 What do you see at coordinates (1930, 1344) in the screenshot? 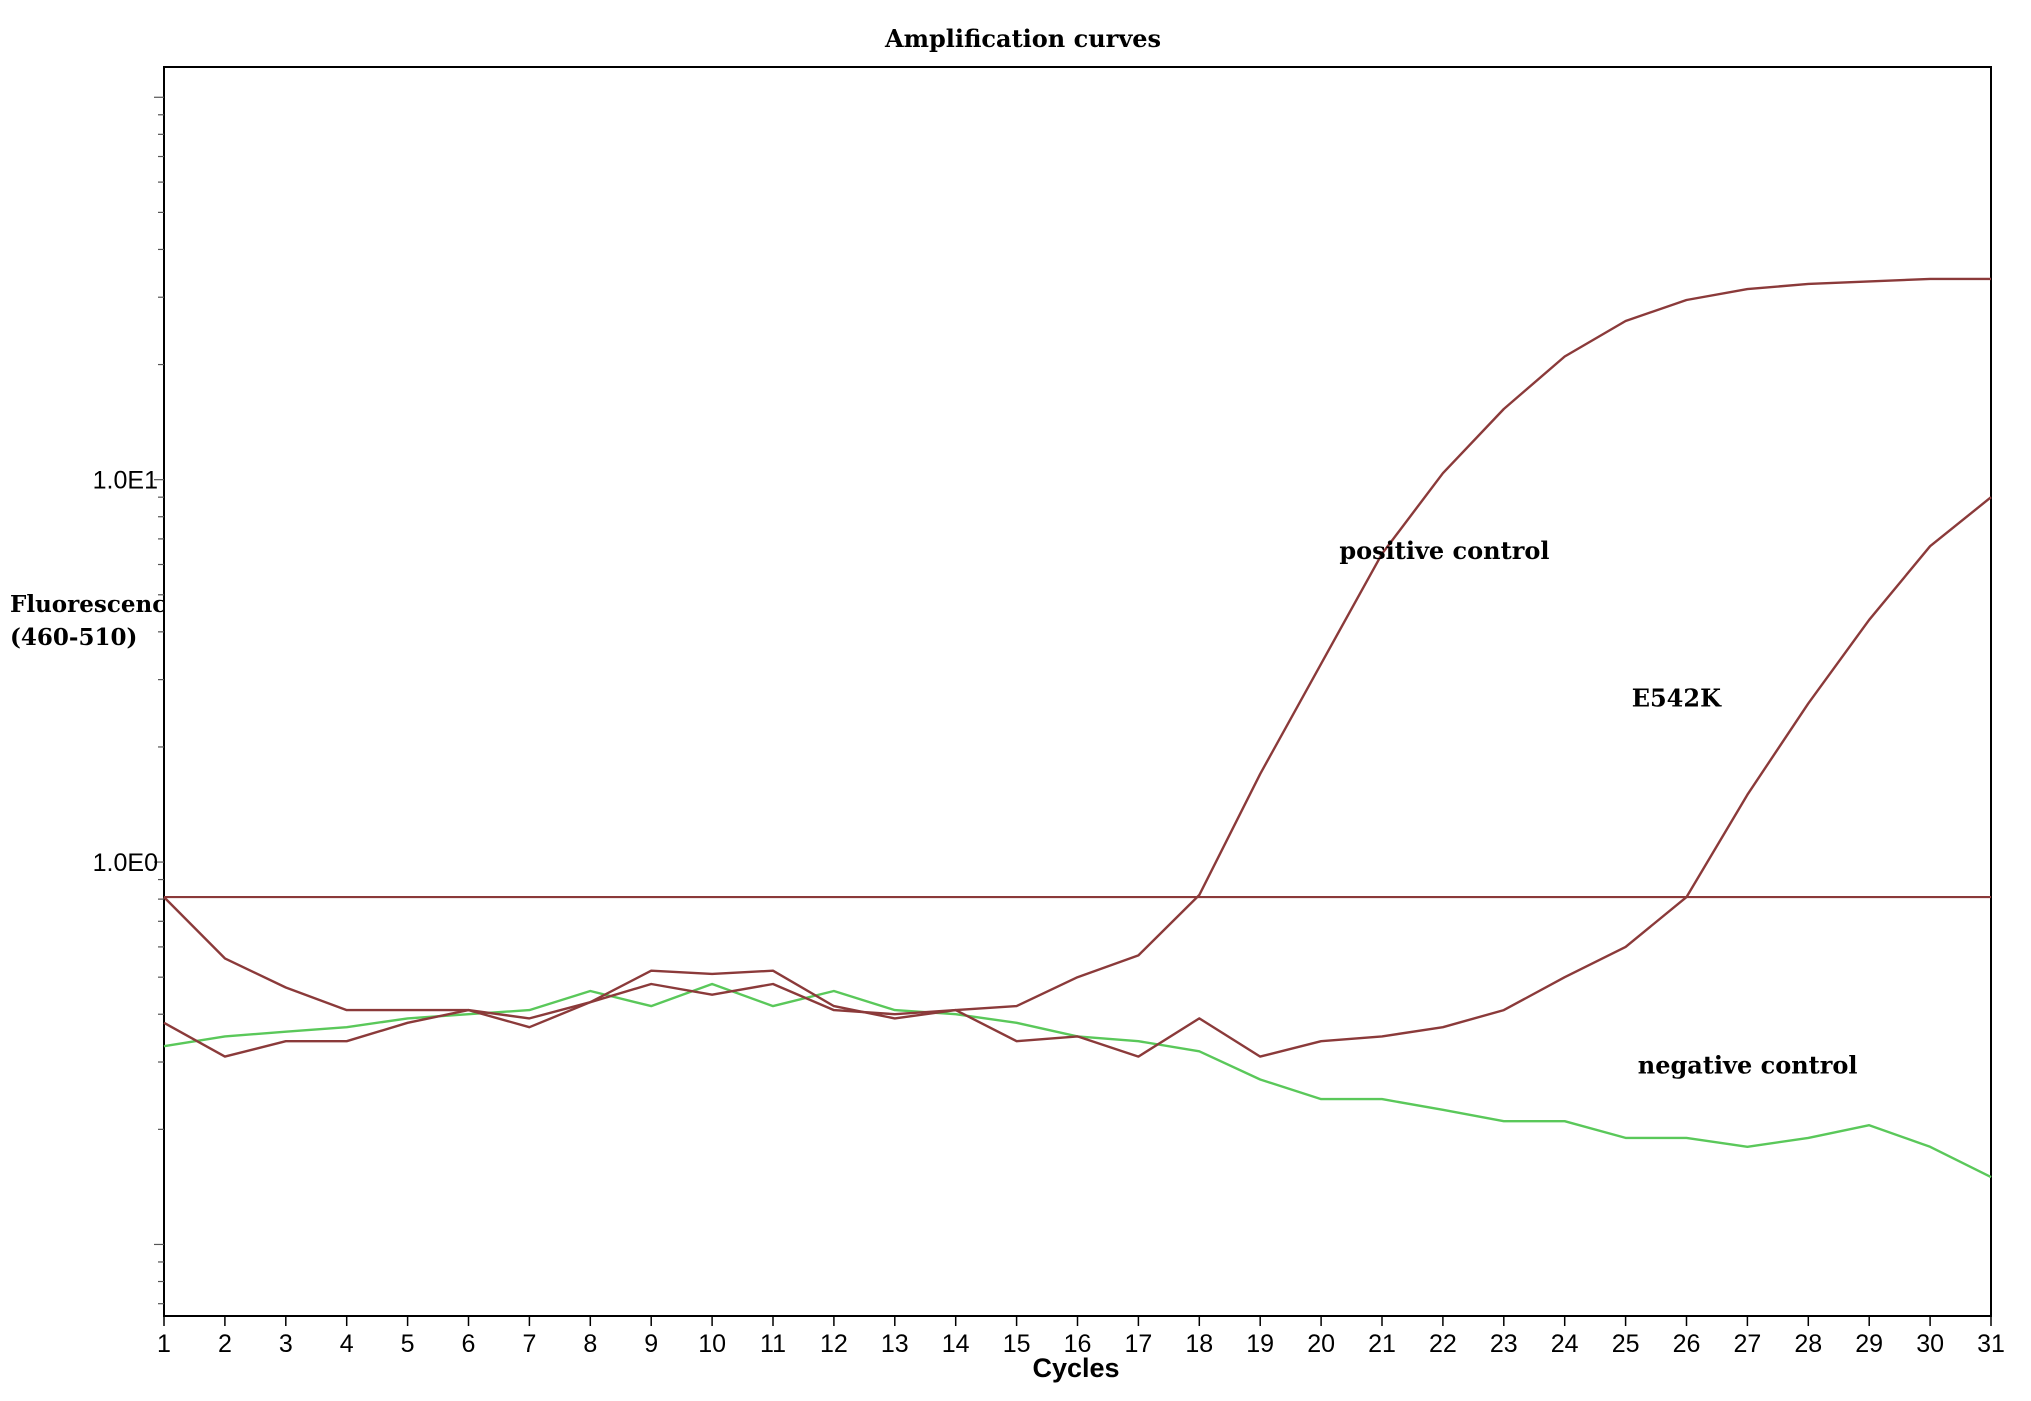
I see `x-tick-label: 30` at bounding box center [1930, 1344].